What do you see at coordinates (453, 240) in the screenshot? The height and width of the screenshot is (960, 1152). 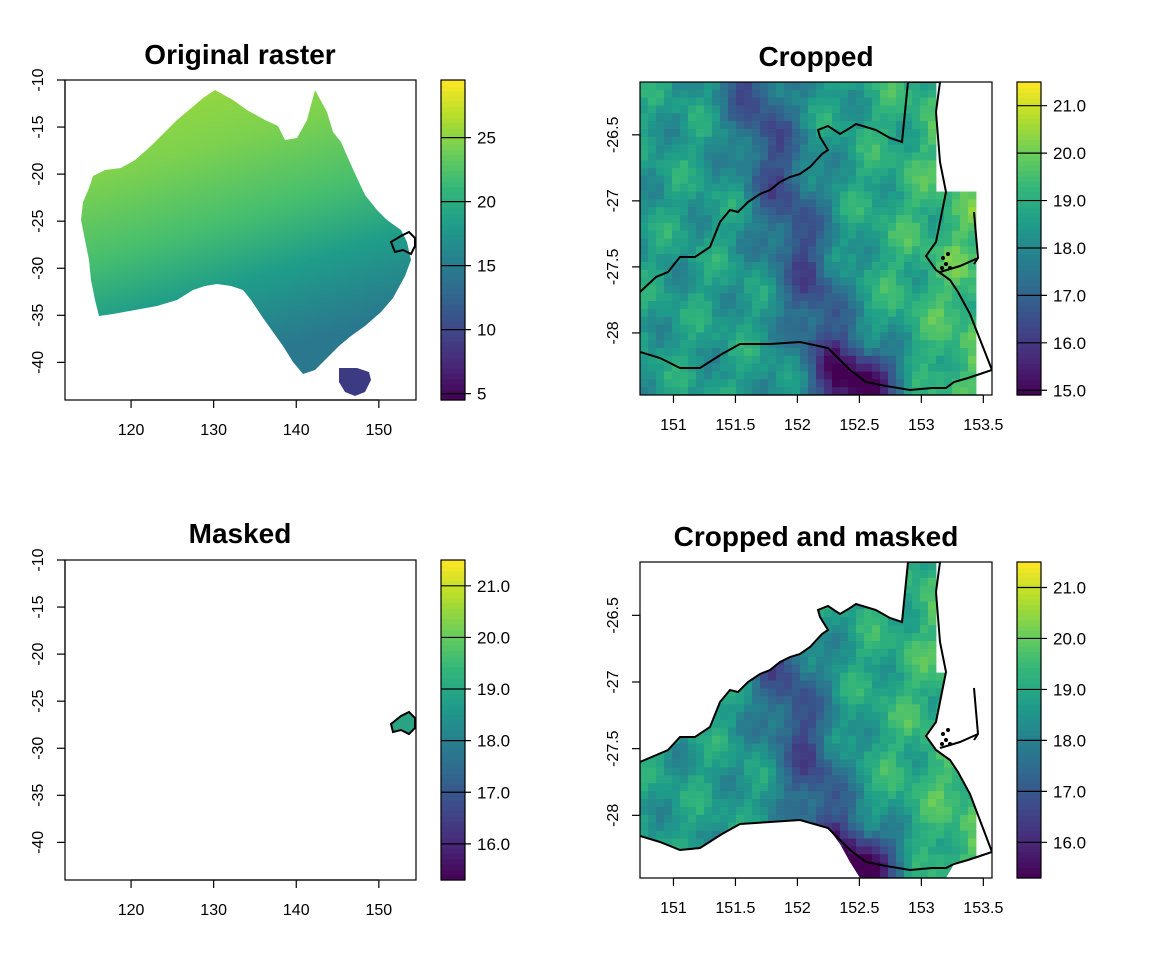 I see `colorbar-frame` at bounding box center [453, 240].